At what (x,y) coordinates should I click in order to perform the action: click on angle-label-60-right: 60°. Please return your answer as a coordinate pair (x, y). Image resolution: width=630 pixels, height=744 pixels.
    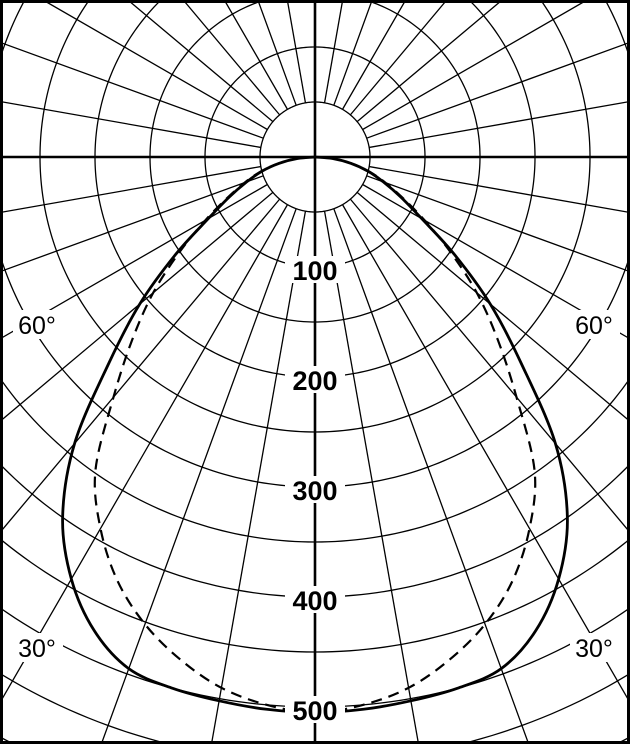
    Looking at the image, I should click on (594, 326).